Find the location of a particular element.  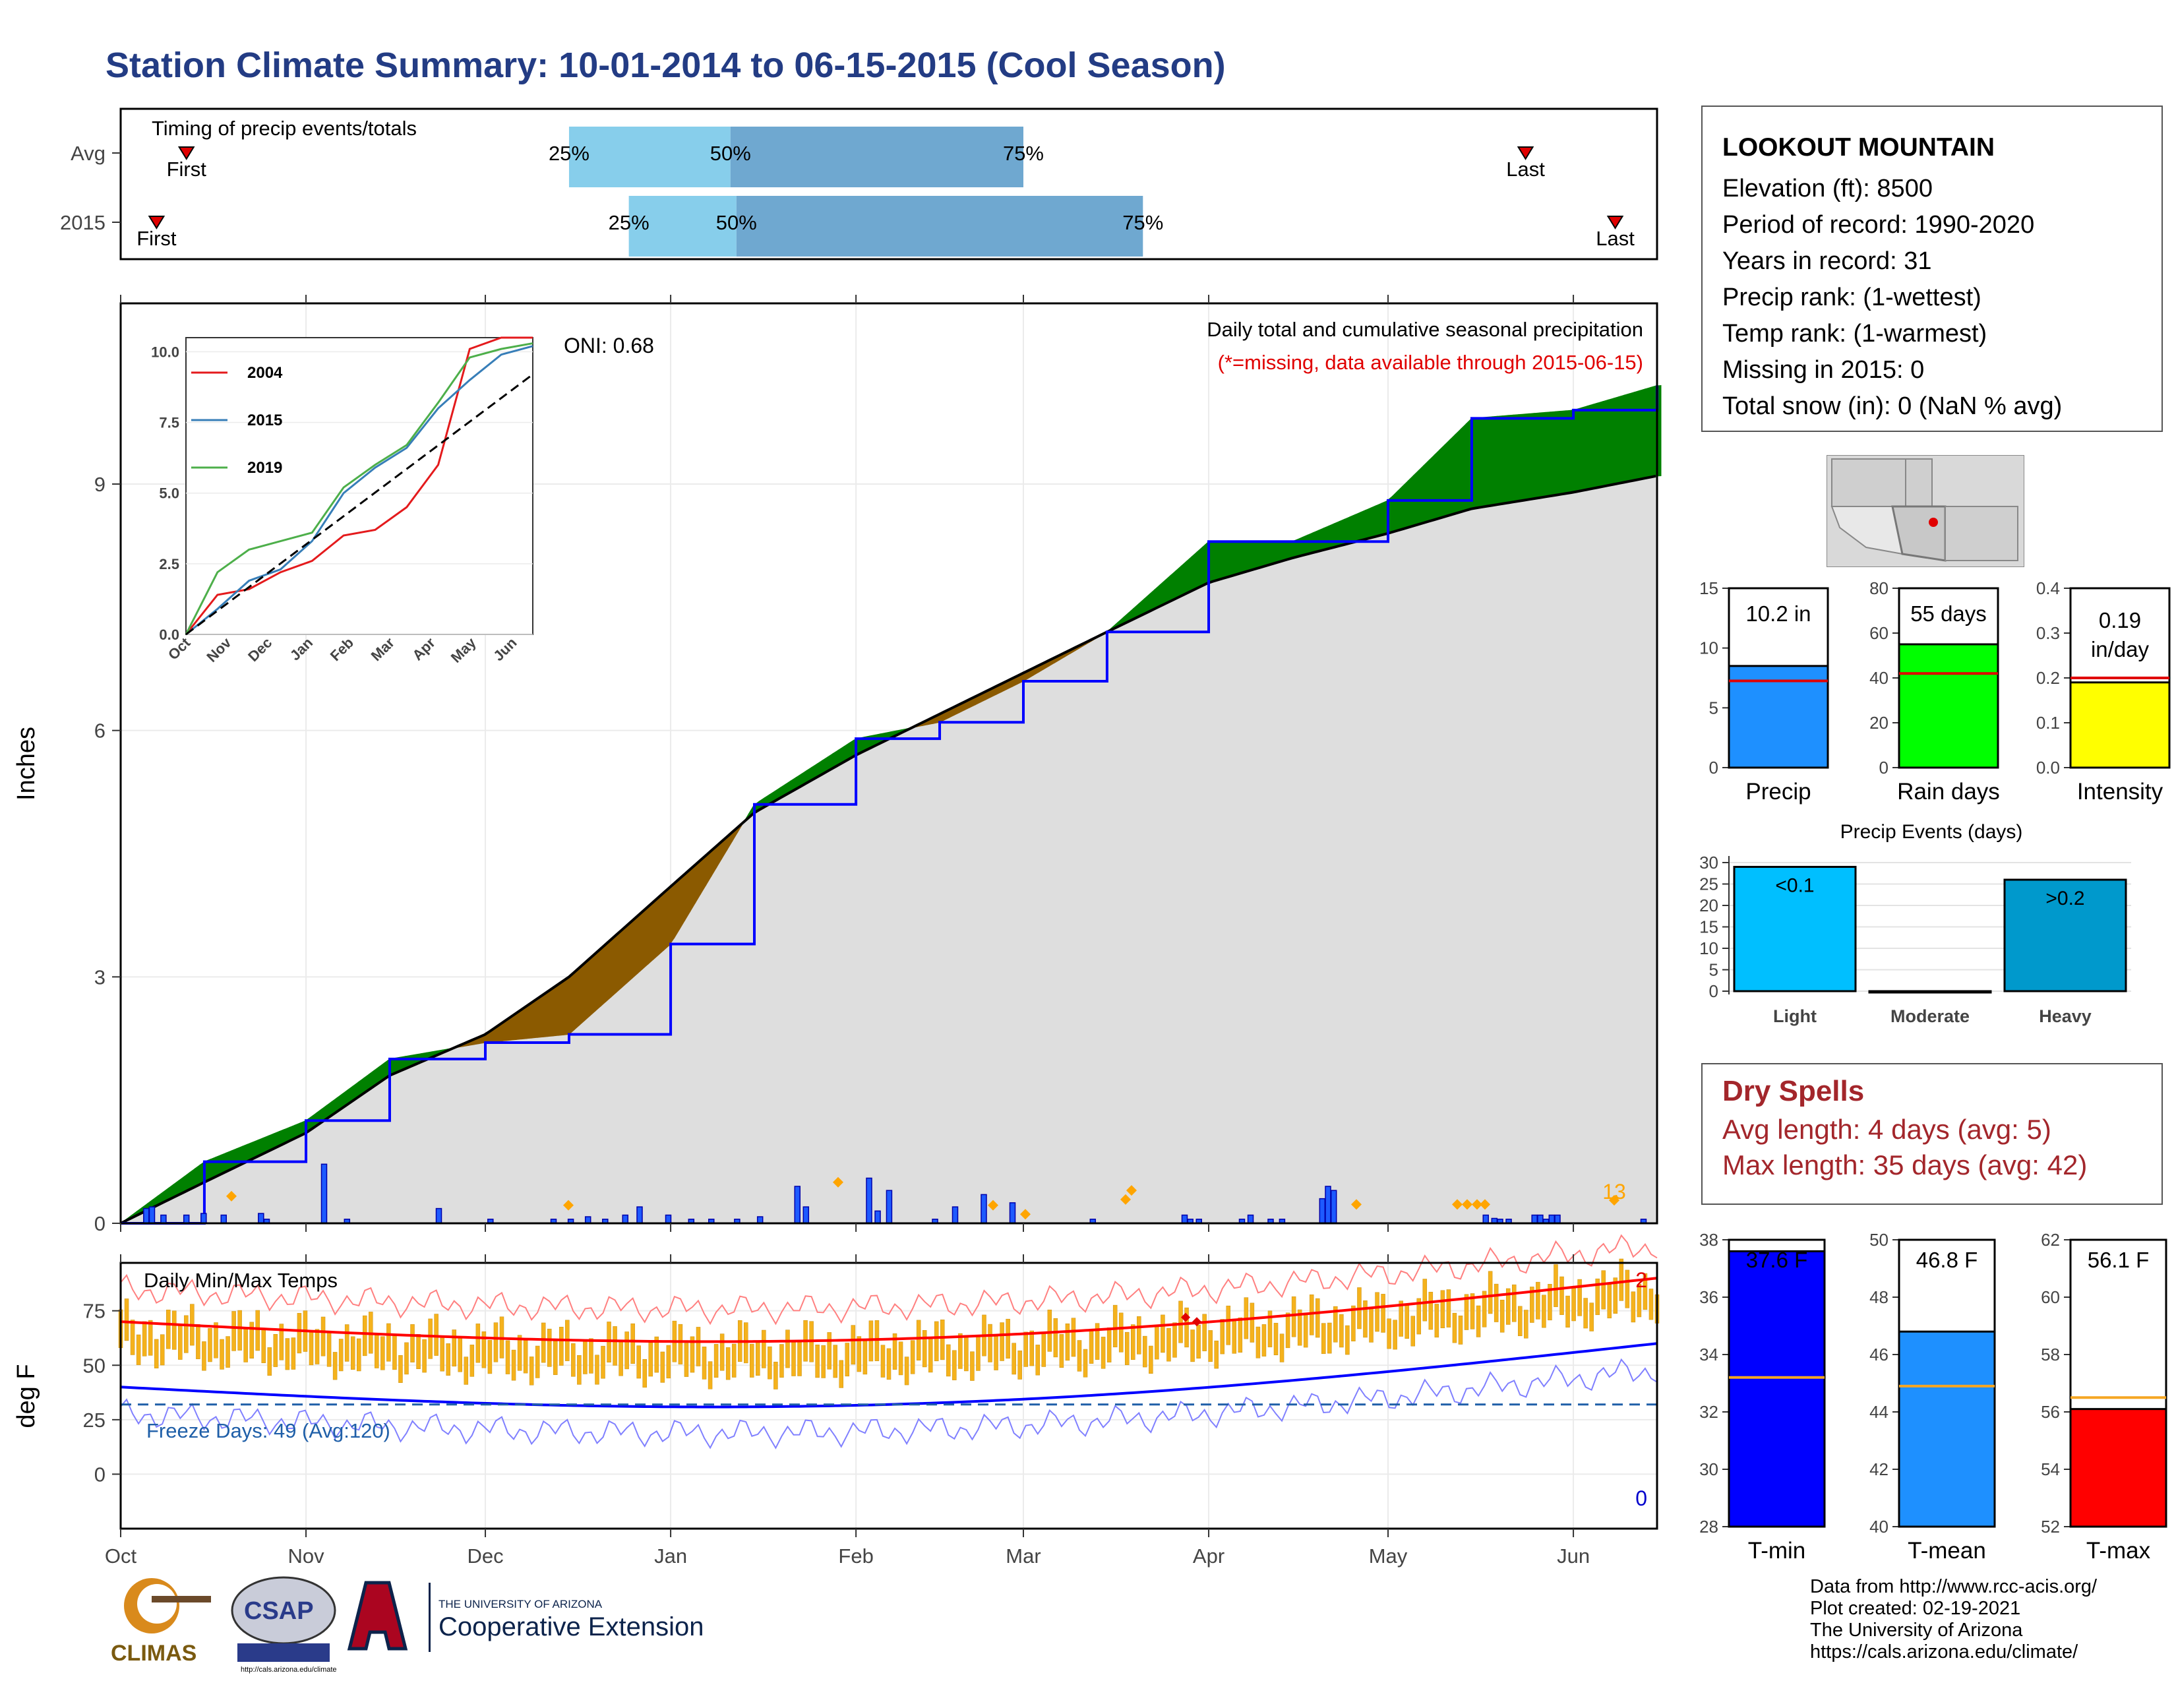

temp-heading: Daily Min/Max Temps is located at coordinates (241, 1281).